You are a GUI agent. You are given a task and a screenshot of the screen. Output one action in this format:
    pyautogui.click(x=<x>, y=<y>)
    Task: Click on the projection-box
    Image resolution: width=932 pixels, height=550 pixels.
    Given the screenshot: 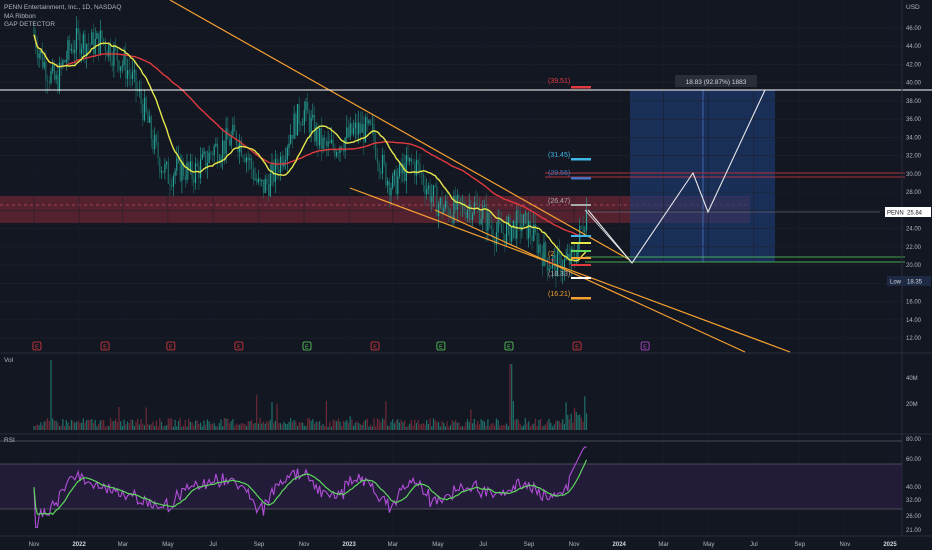 What is the action you would take?
    pyautogui.click(x=702, y=176)
    